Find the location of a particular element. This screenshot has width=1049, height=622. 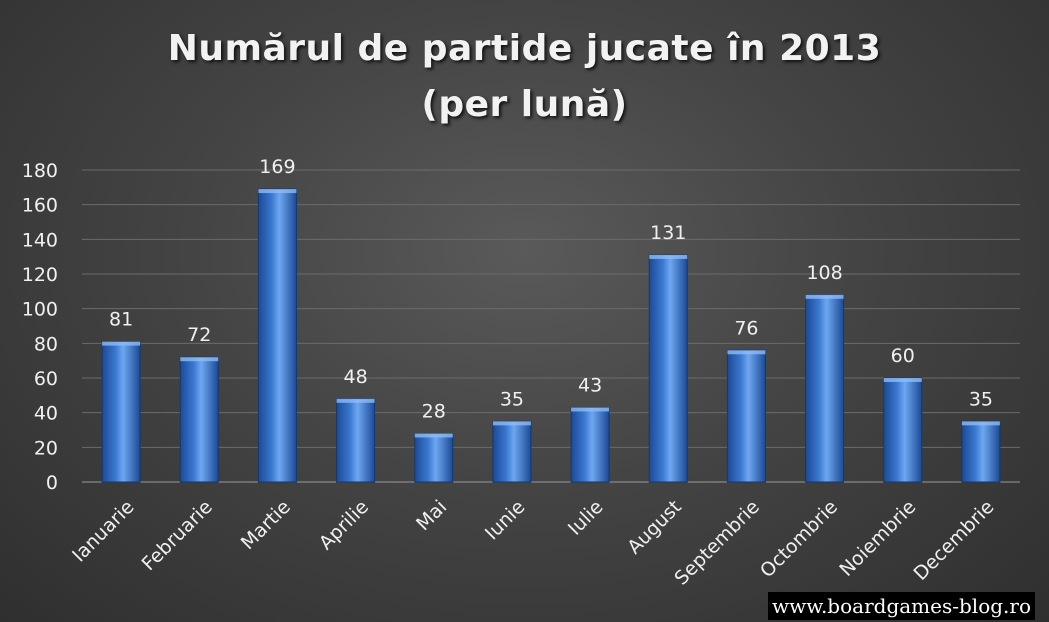

x-tick-label: Februarie is located at coordinates (177, 535).